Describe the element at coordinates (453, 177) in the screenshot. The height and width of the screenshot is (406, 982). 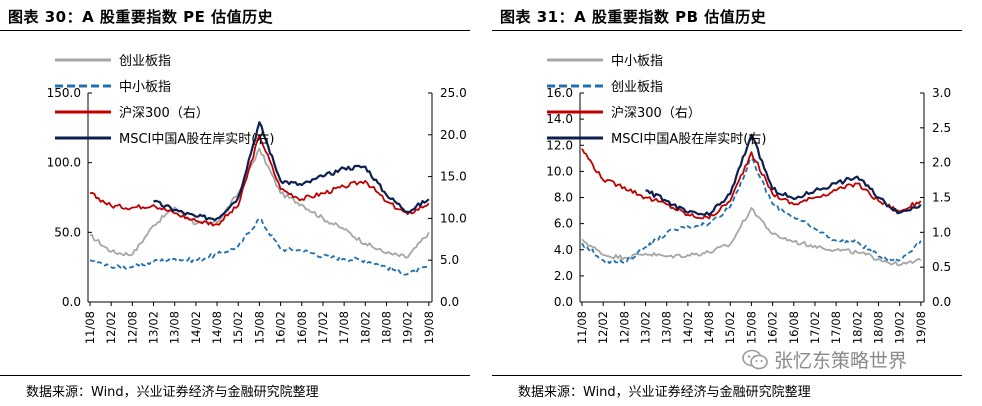
I see `right-tick-label: 15.0` at that location.